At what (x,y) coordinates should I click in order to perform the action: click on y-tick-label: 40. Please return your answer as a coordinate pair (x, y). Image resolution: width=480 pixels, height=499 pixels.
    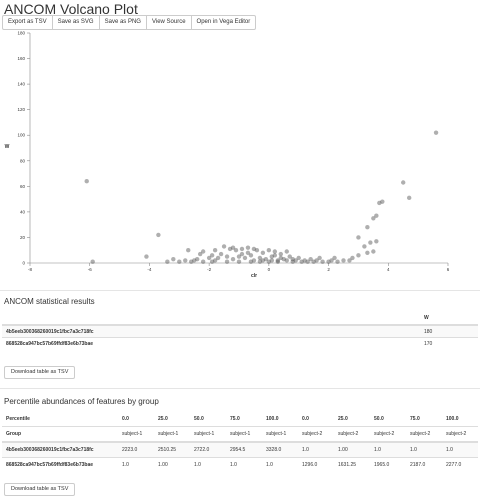
    Looking at the image, I should click on (23, 211).